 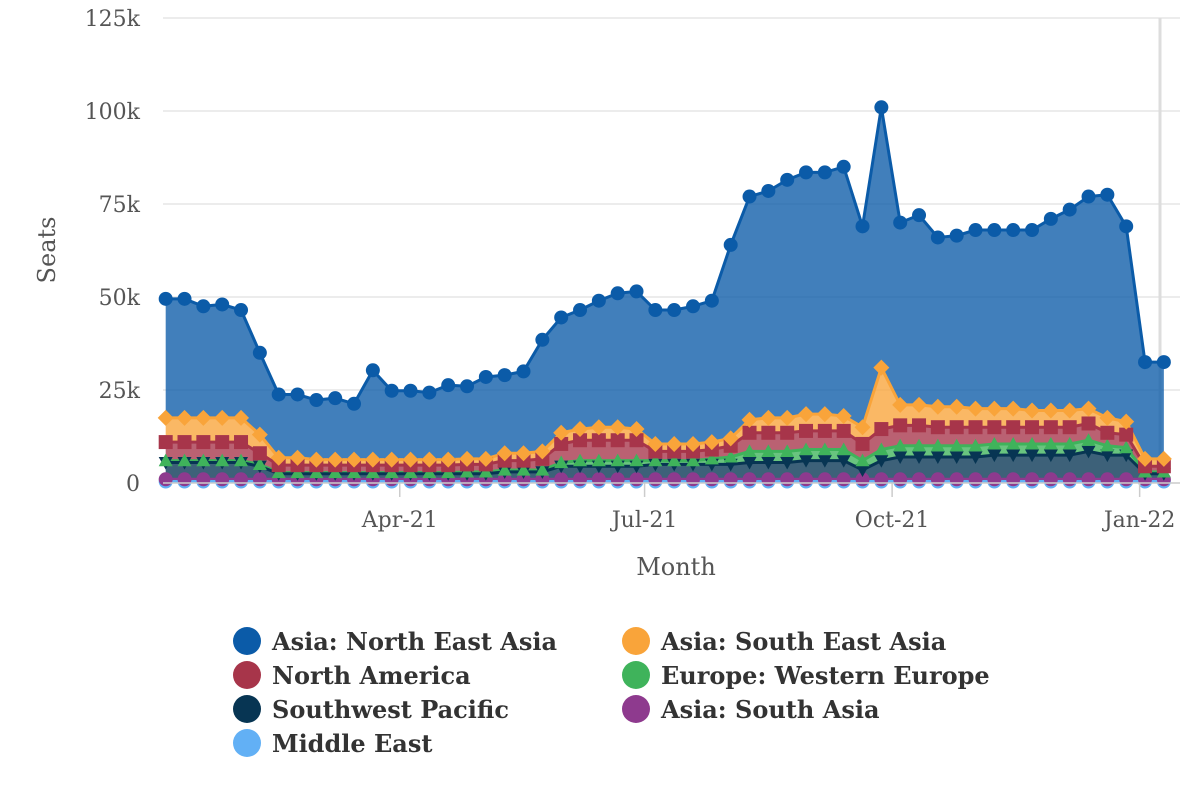 I want to click on y-tick-label: 100k, so click(x=113, y=112).